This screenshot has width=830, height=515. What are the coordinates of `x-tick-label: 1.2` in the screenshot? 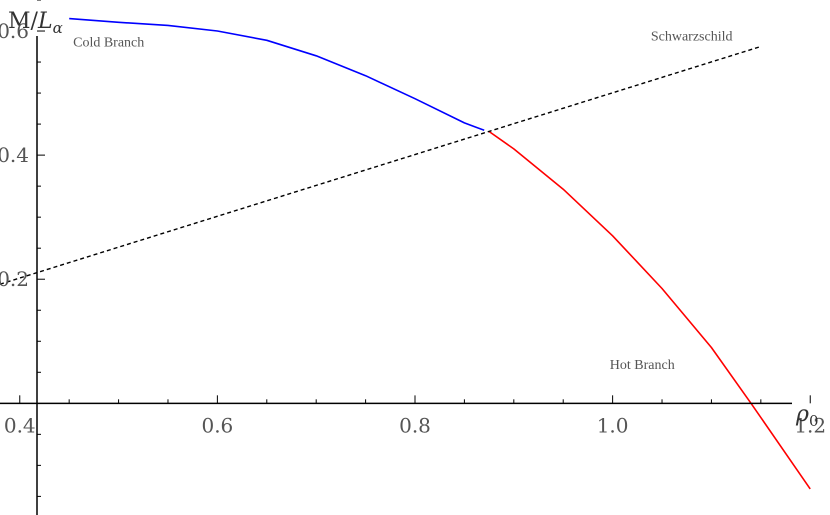 It's located at (810, 425).